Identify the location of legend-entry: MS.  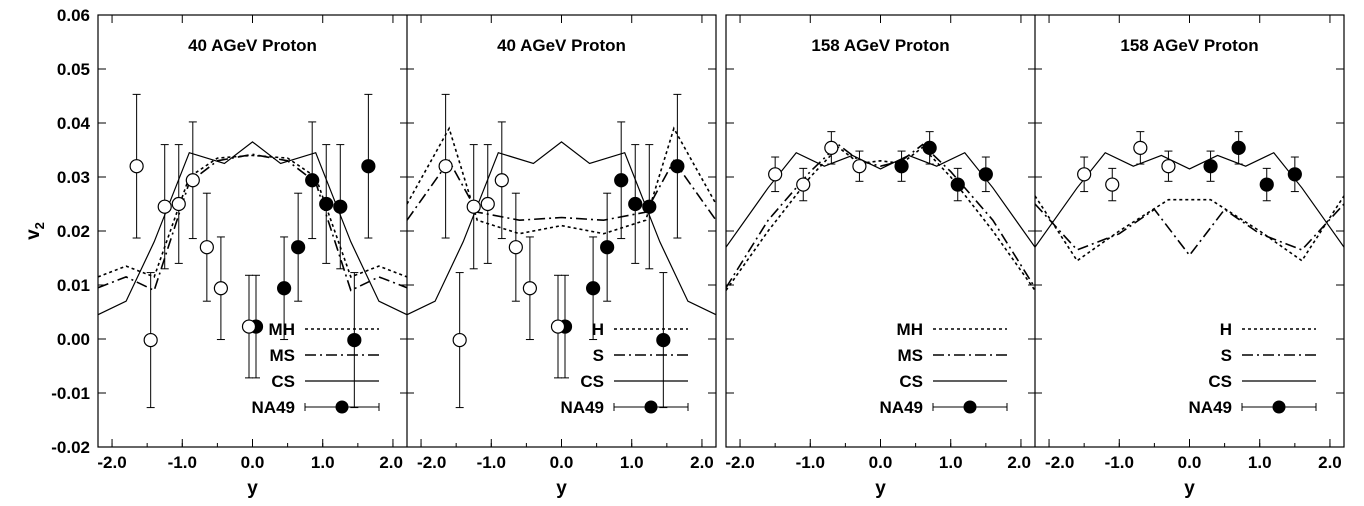
(952, 355).